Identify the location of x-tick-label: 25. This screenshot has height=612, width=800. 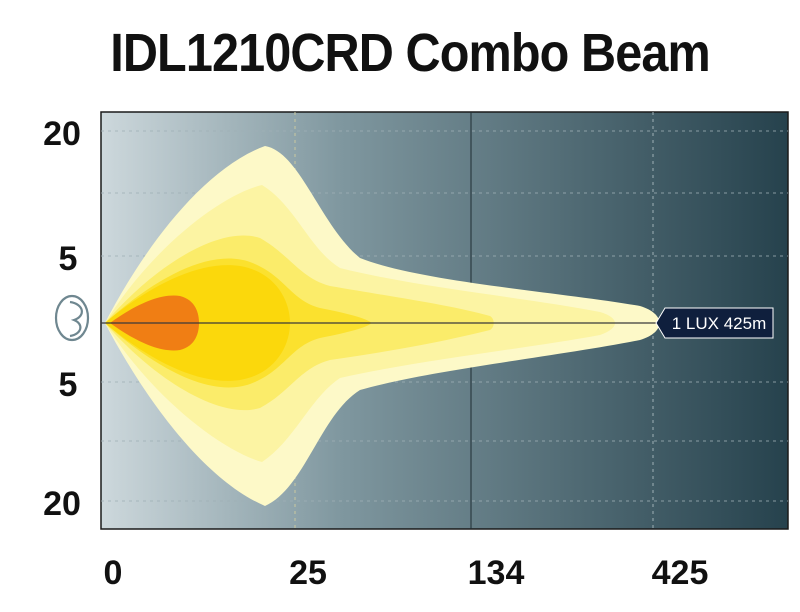
(308, 573).